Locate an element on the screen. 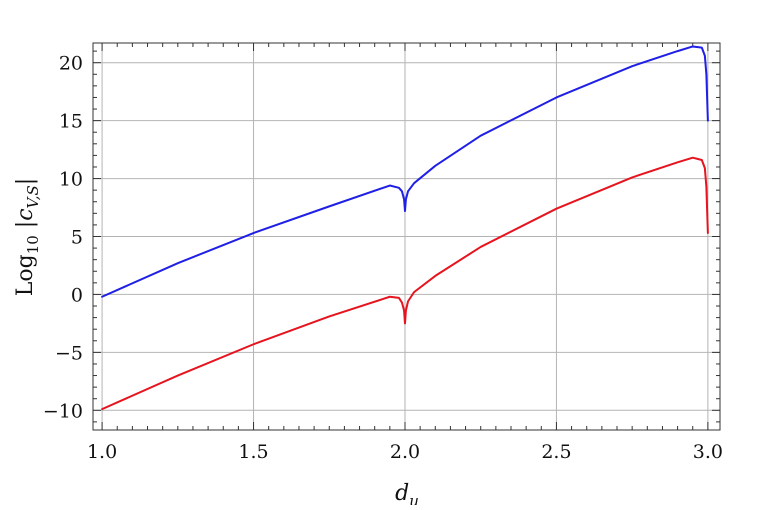 Image resolution: width=761 pixels, height=510 pixels. y-tick-label: −10 is located at coordinates (63, 411).